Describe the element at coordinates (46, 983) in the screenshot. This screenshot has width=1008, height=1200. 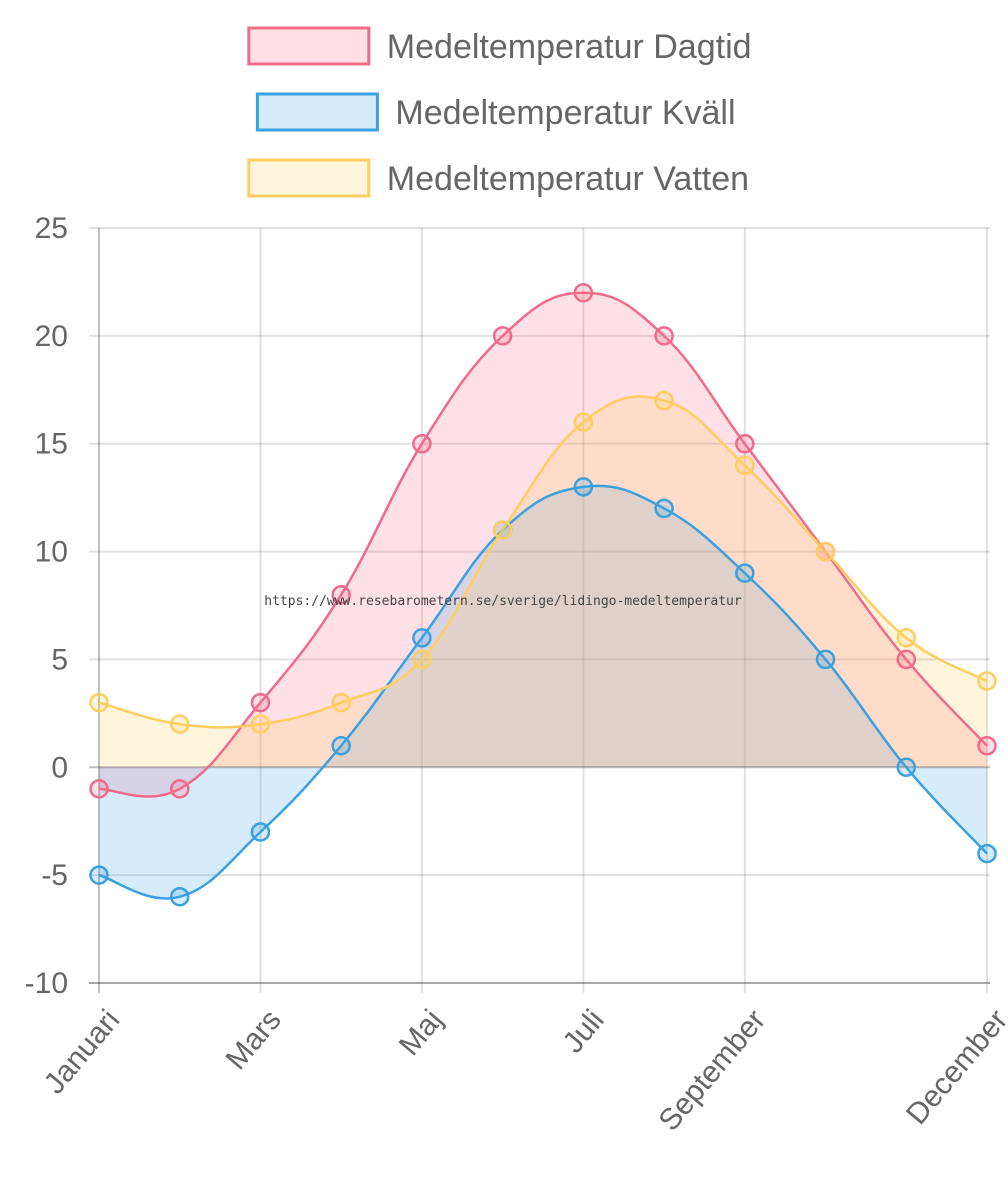
I see `y-tick-label: -10` at that location.